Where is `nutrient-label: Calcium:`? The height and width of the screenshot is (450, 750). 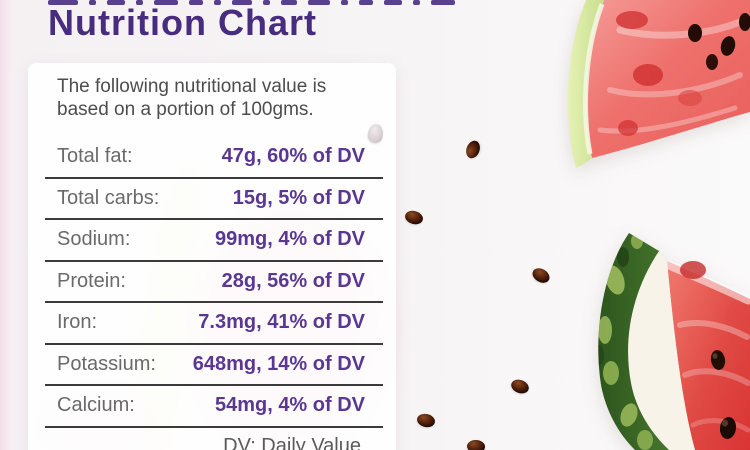
nutrient-label: Calcium: is located at coordinates (96, 405).